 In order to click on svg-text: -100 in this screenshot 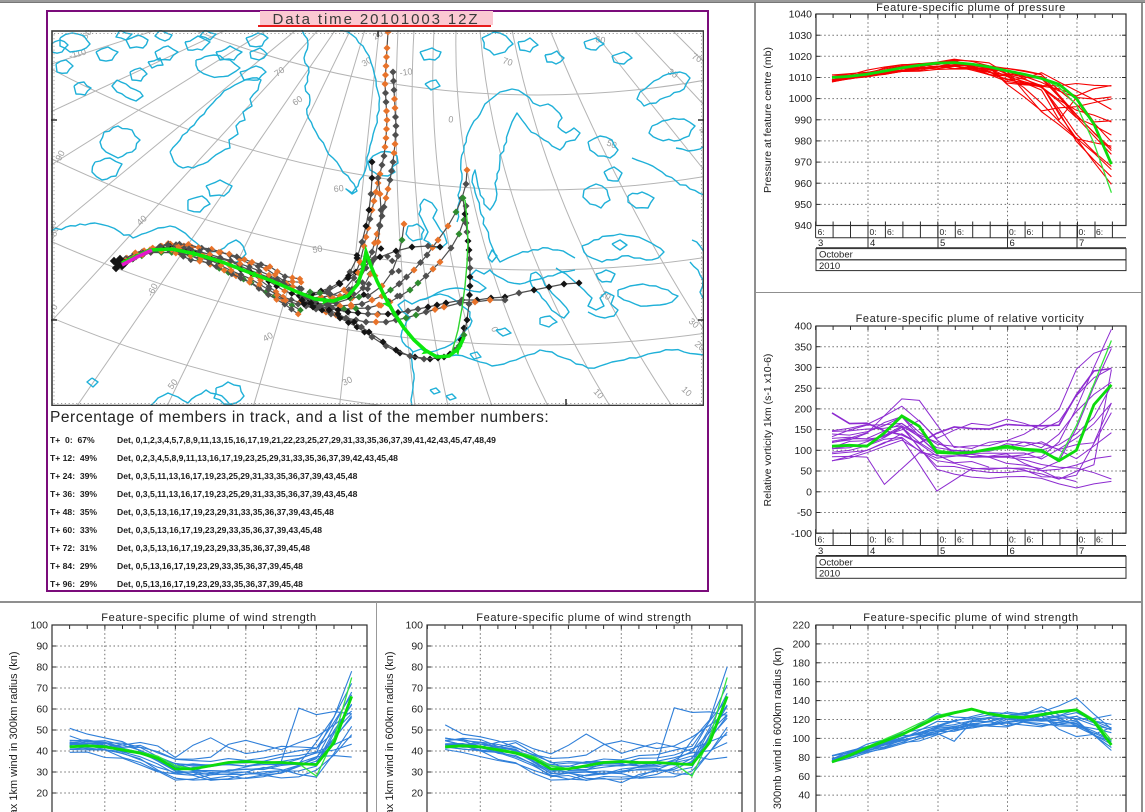, I will do `click(801, 534)`.